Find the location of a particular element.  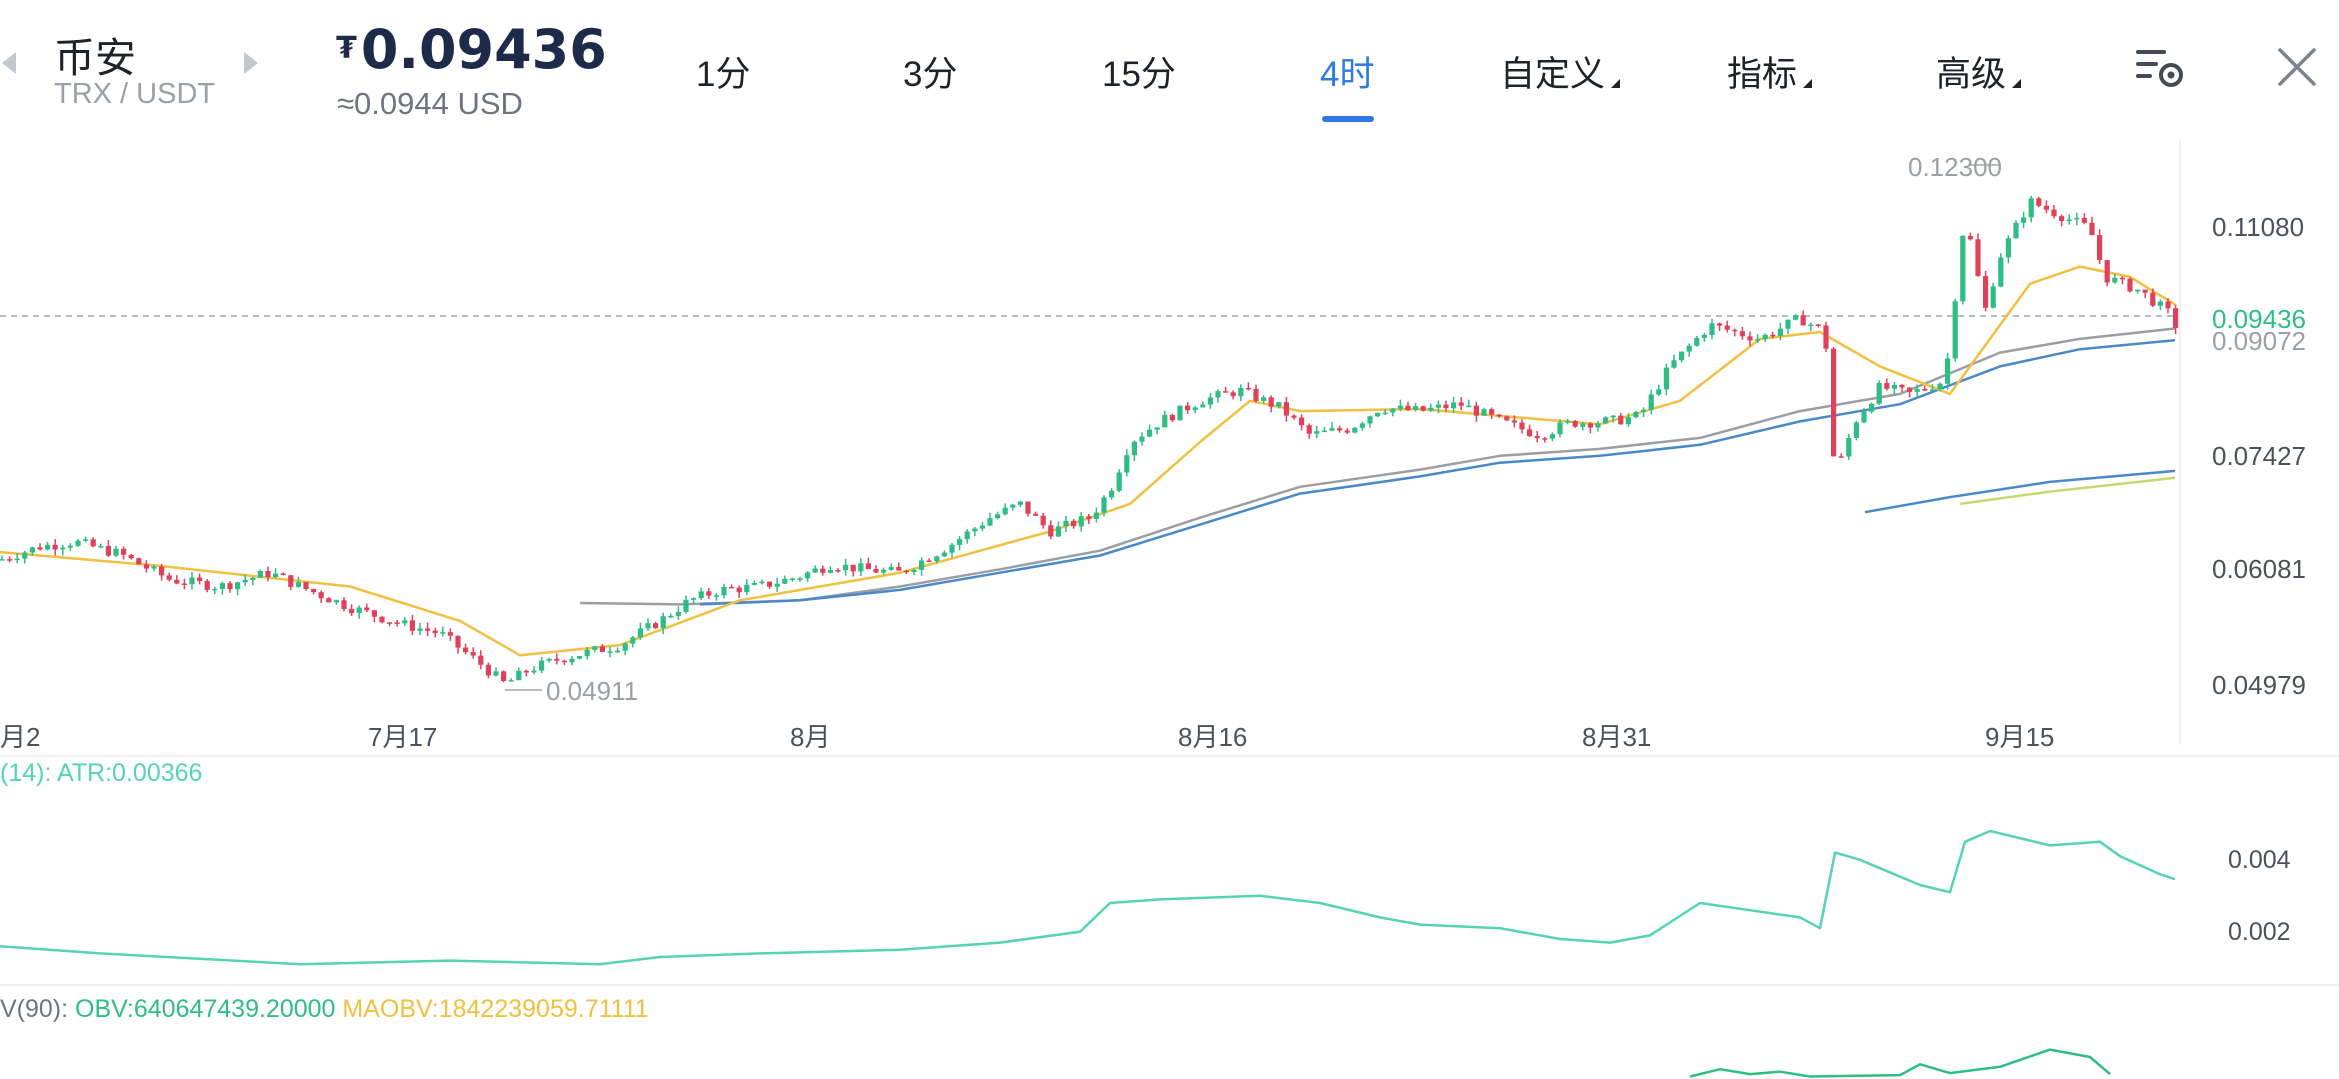

triangle-left-icon is located at coordinates (9, 63).